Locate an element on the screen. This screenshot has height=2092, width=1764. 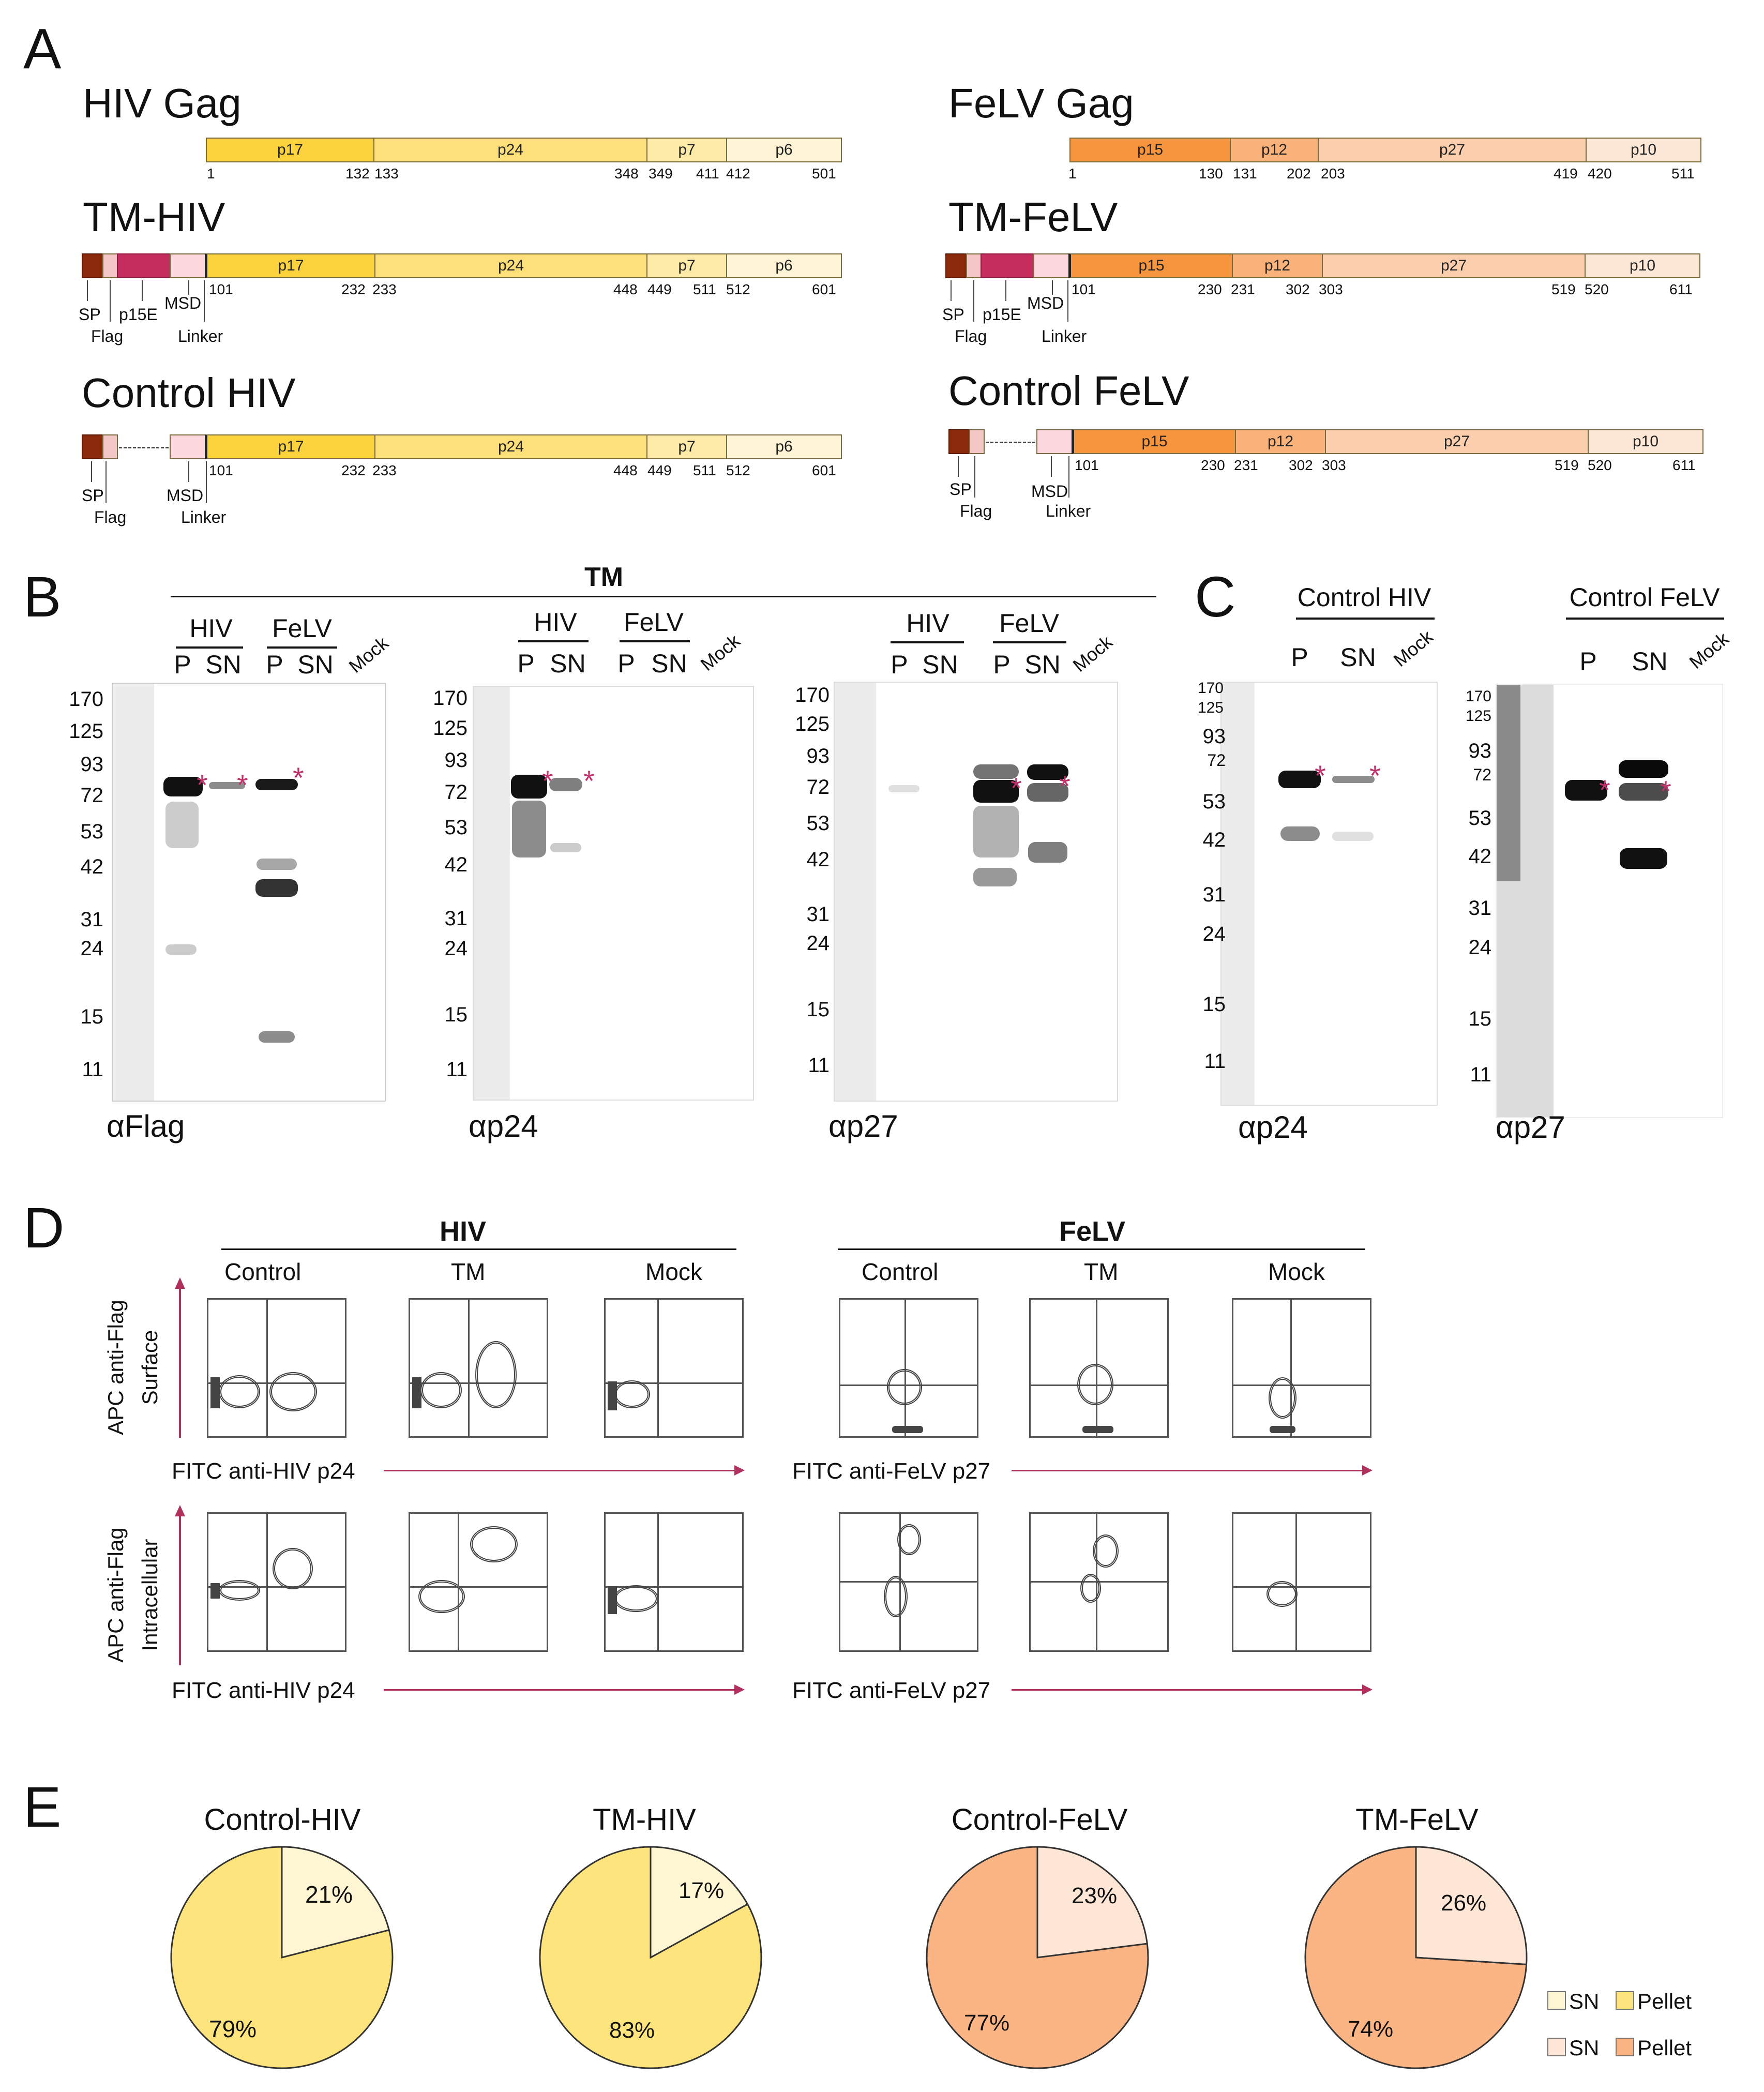
column-mock: Mock is located at coordinates (1296, 1271).